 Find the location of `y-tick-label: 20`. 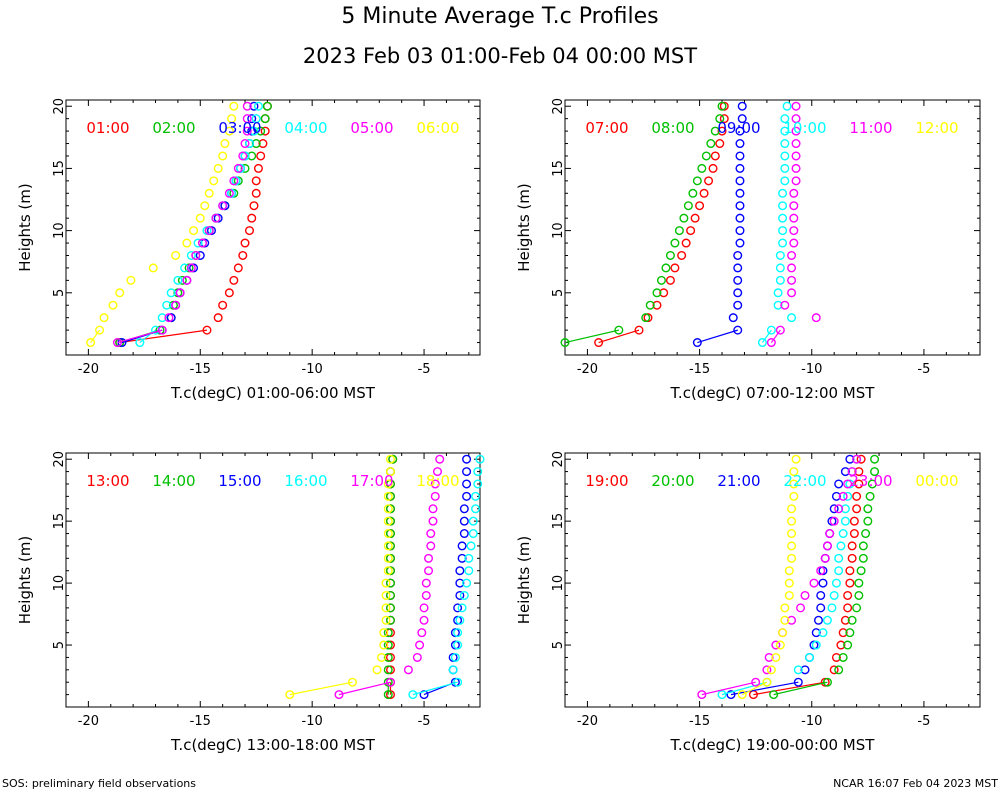

y-tick-label: 20 is located at coordinates (59, 106).